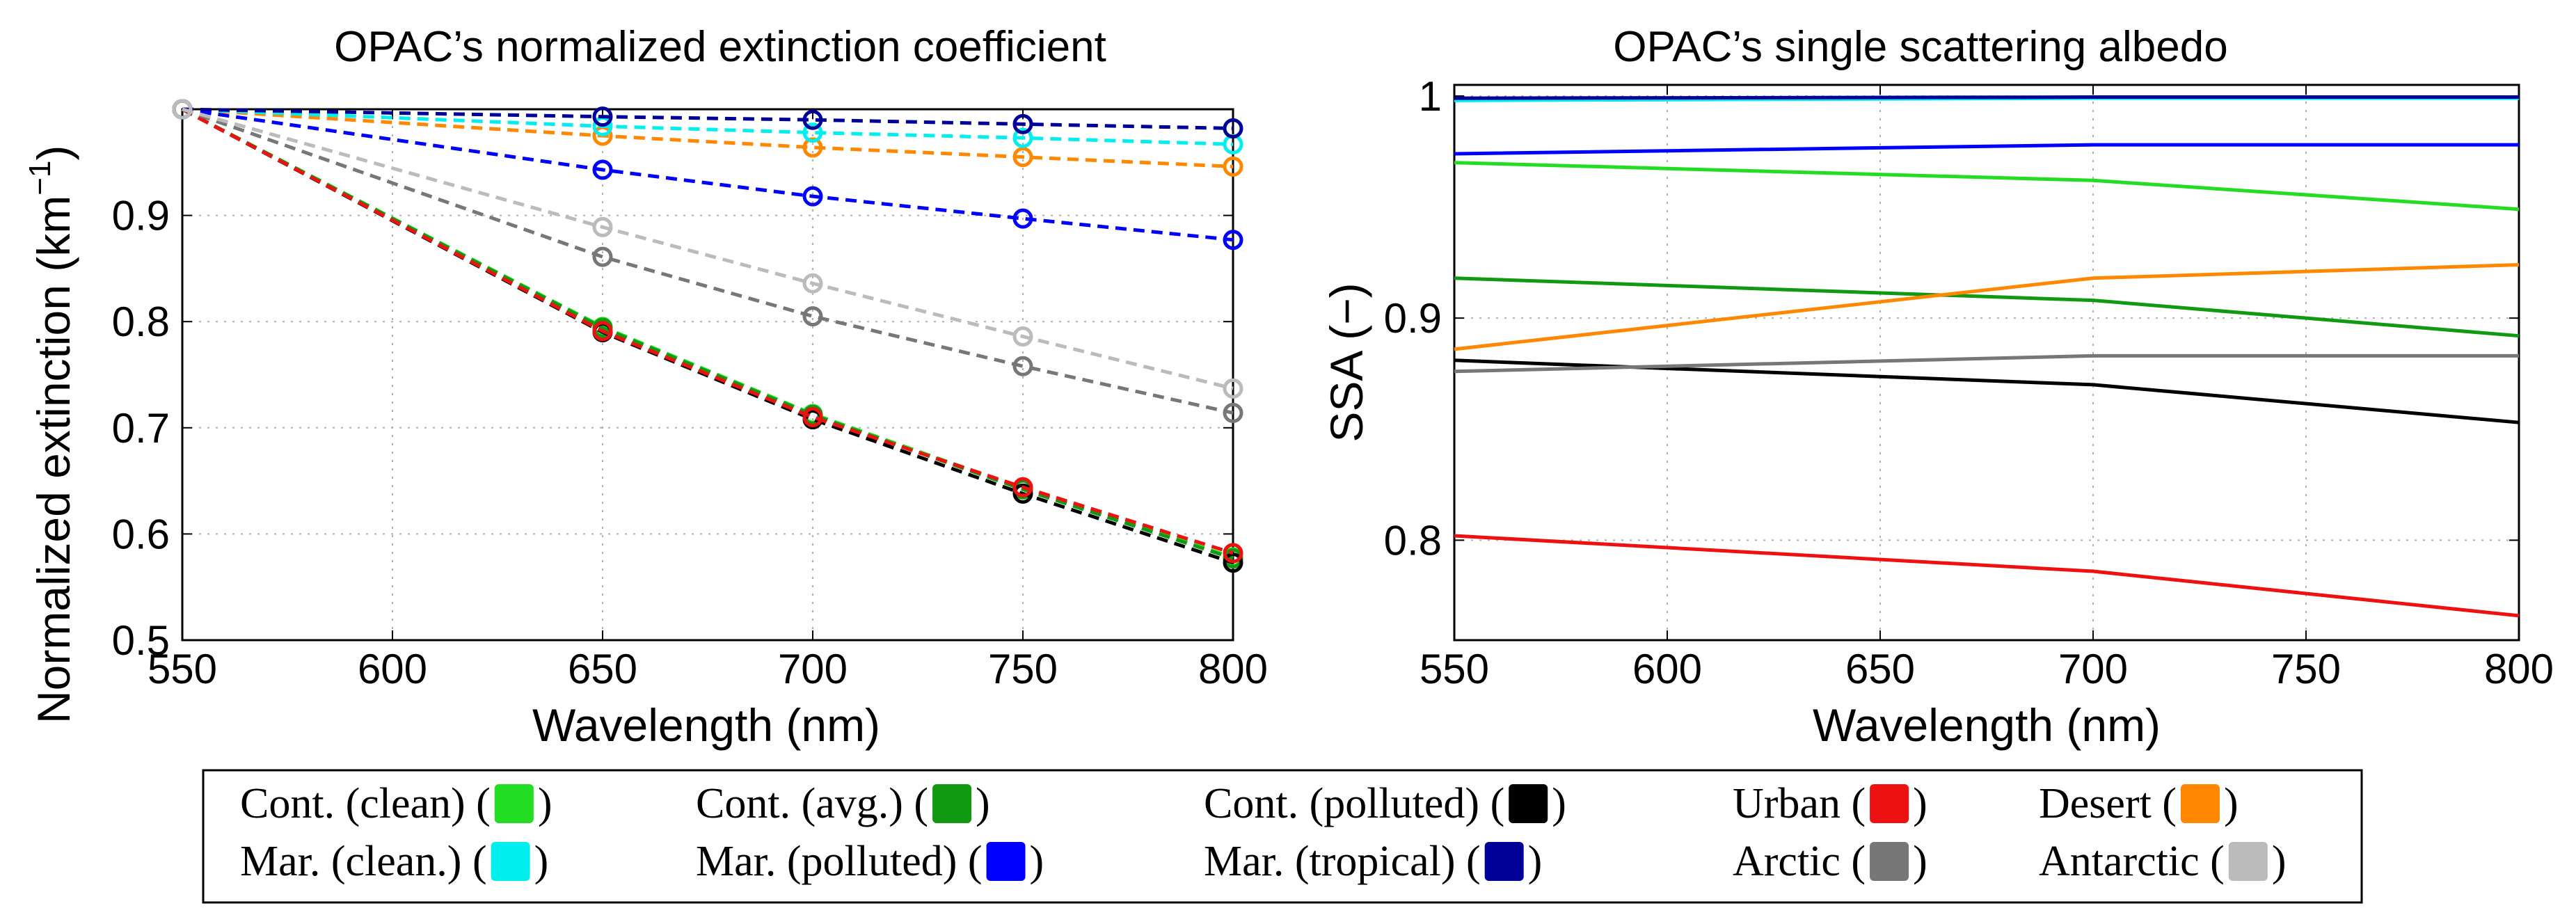 This screenshot has width=2576, height=915. I want to click on left-series-arctic, so click(708, 261).